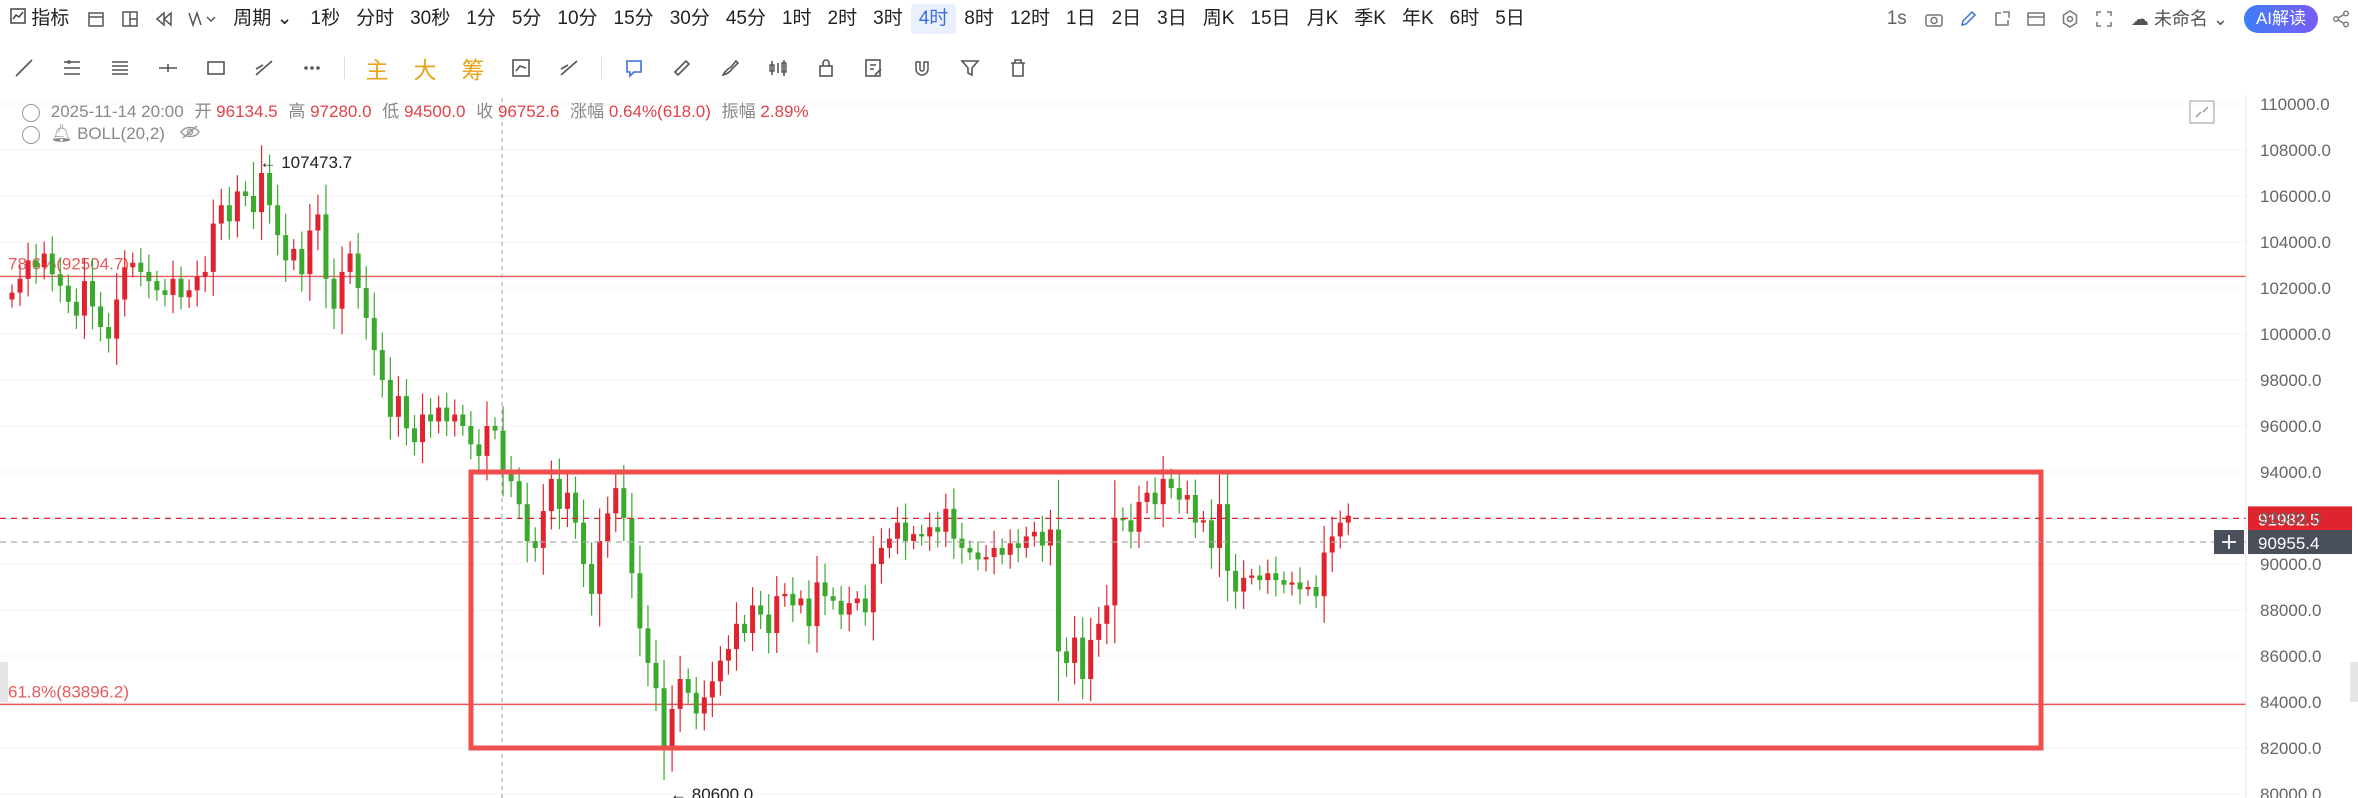 The image size is (2358, 798). What do you see at coordinates (325, 18) in the screenshot?
I see `period-option: 1秒` at bounding box center [325, 18].